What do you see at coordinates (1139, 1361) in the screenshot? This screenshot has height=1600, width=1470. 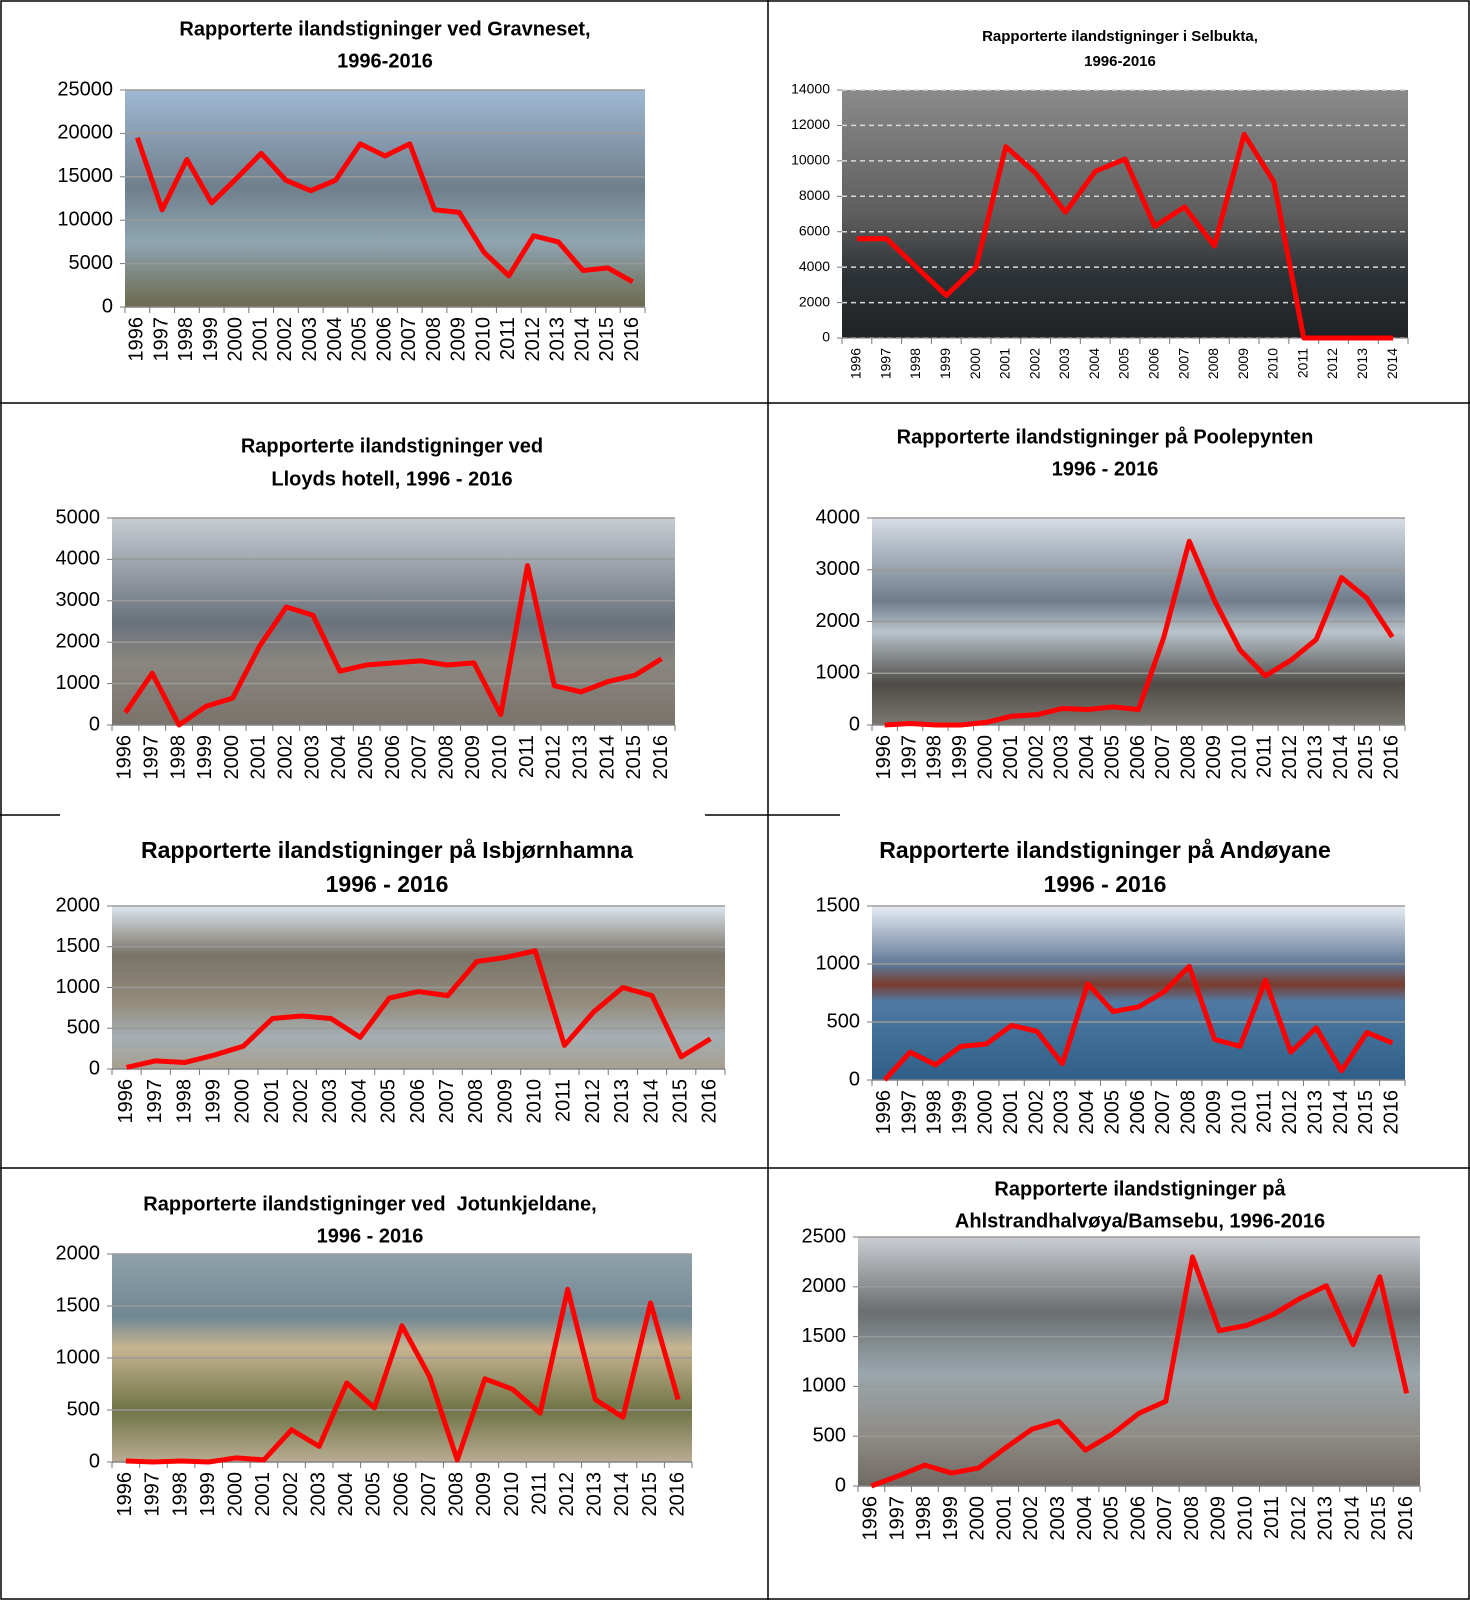 I see `plot-background` at bounding box center [1139, 1361].